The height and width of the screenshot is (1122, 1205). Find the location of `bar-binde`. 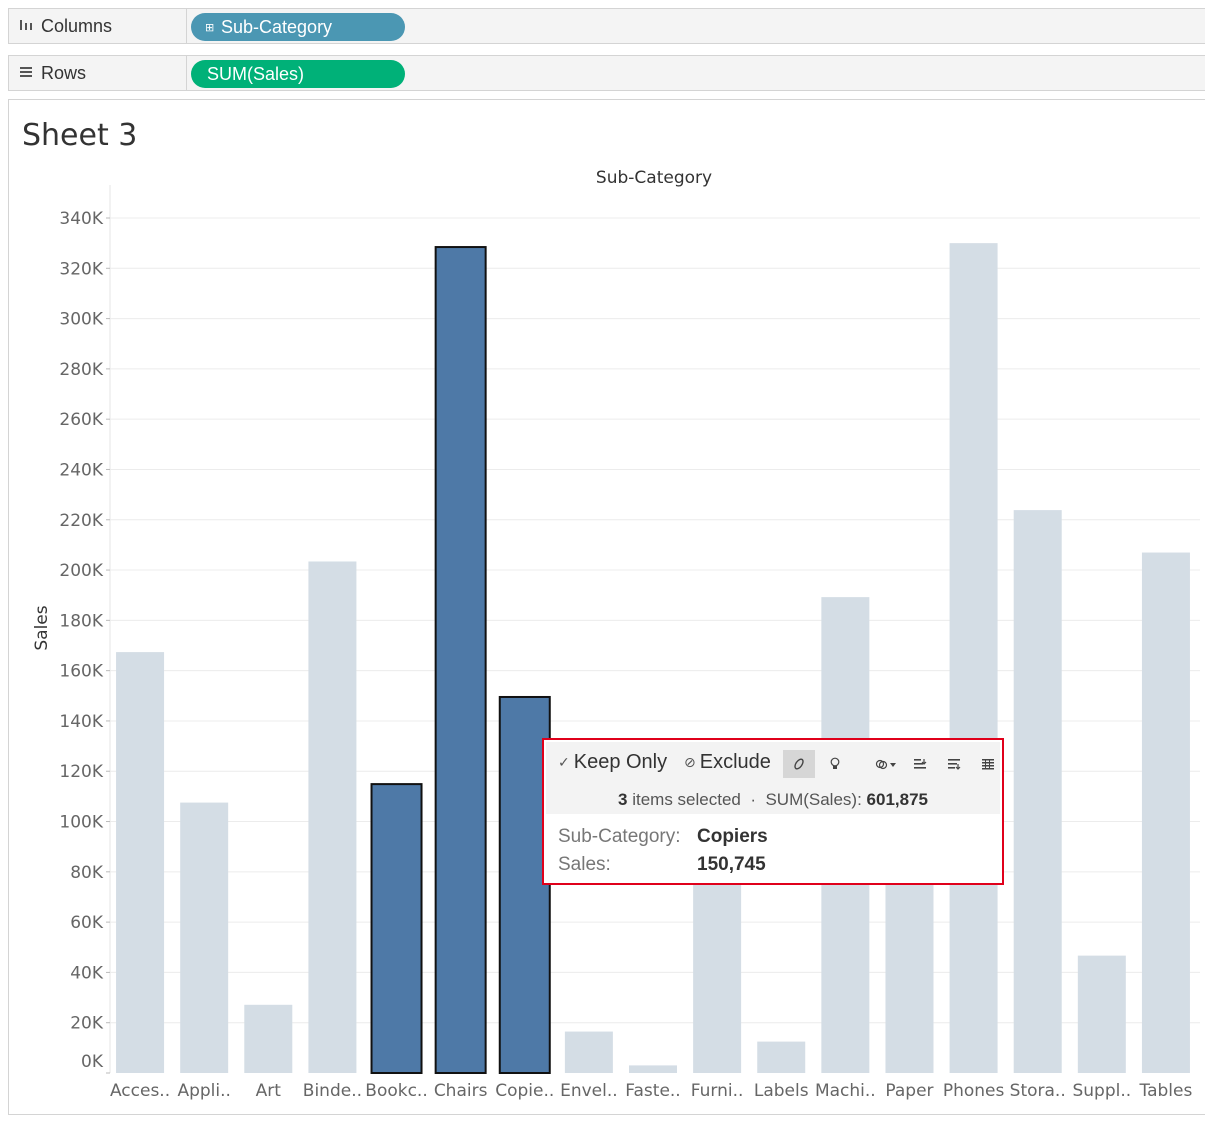

bar-binde is located at coordinates (332, 817).